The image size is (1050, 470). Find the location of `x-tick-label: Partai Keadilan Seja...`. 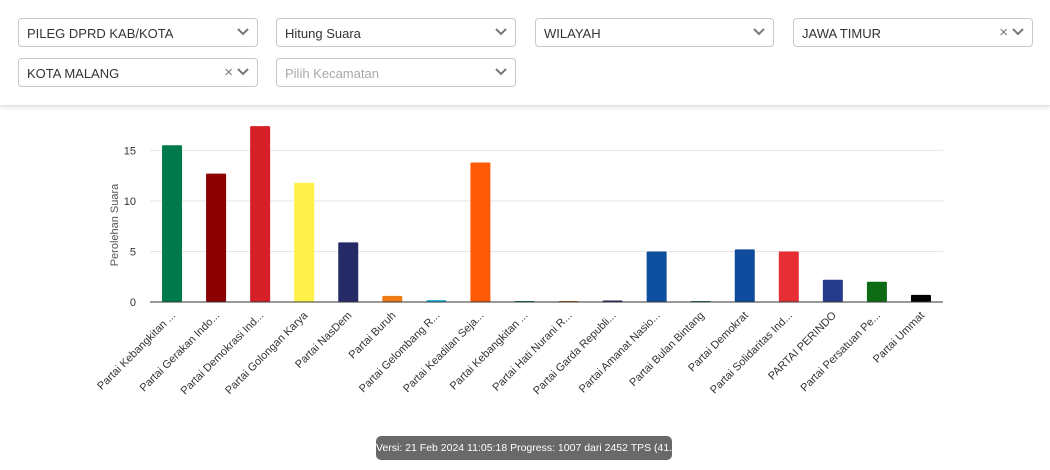

x-tick-label: Partai Keadilan Seja... is located at coordinates (443, 352).